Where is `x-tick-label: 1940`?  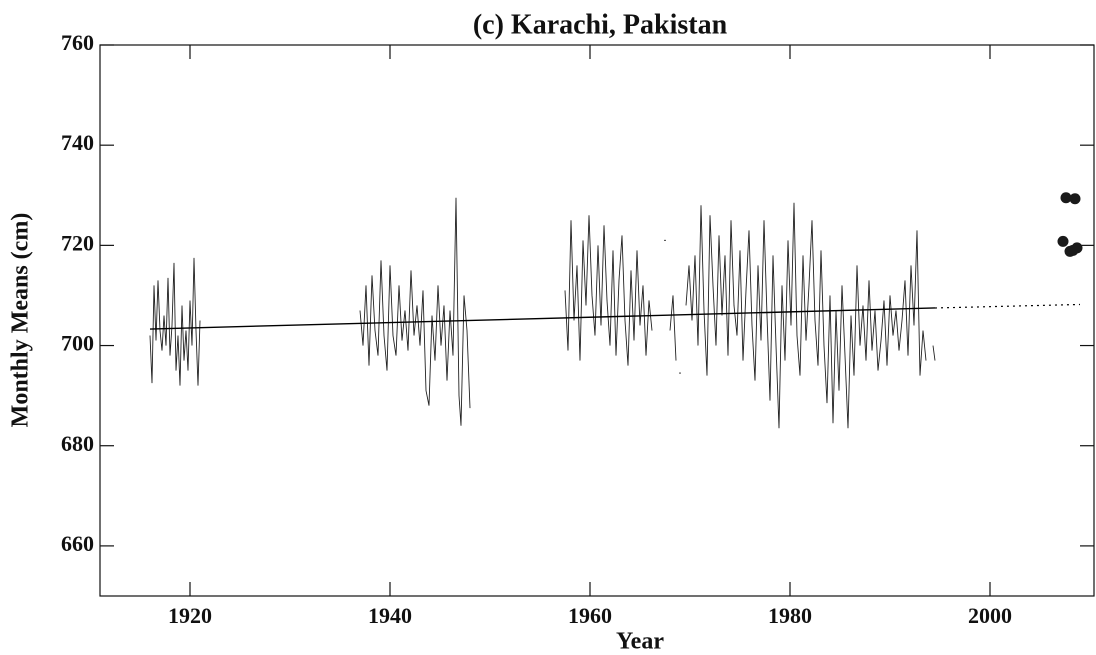
x-tick-label: 1940 is located at coordinates (390, 615).